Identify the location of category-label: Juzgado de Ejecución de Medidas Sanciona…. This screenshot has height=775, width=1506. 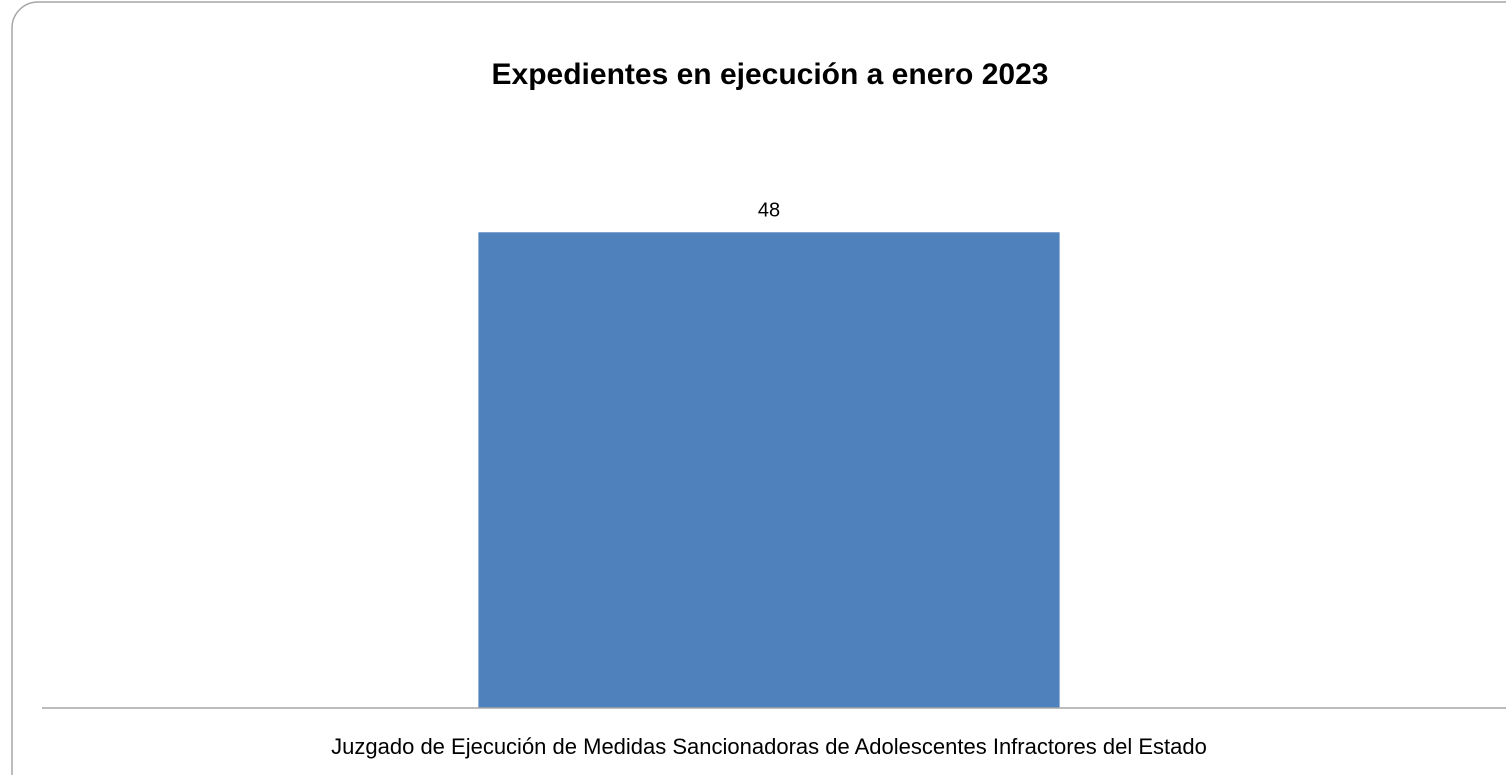
(769, 746).